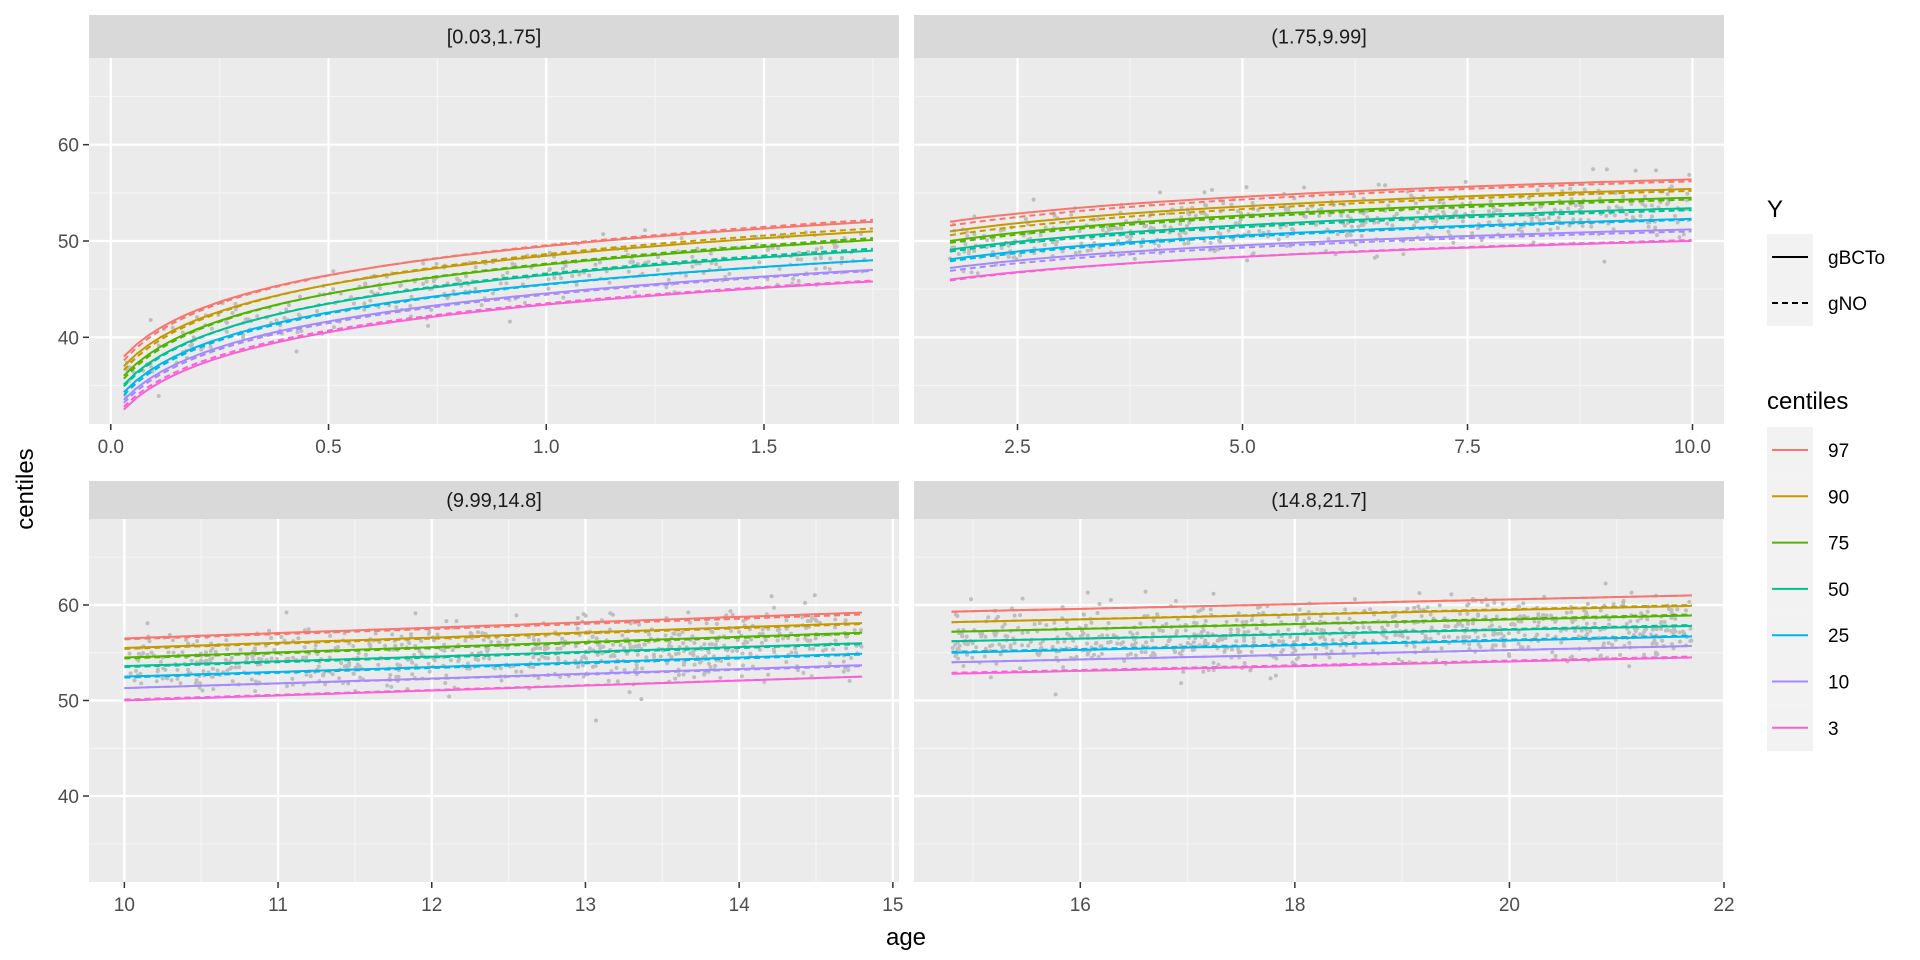  What do you see at coordinates (1321, 664) in the screenshot?
I see `centile-3-gNO-line` at bounding box center [1321, 664].